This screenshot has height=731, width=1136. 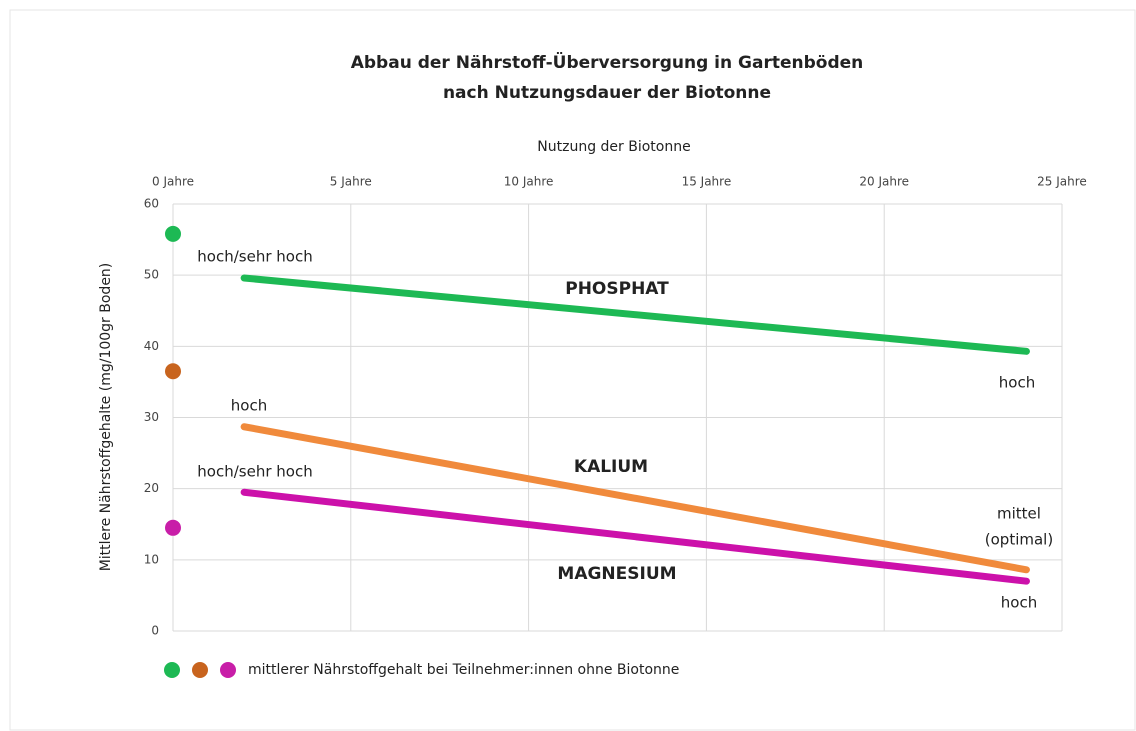 I want to click on end-label: mittel, so click(x=1019, y=514).